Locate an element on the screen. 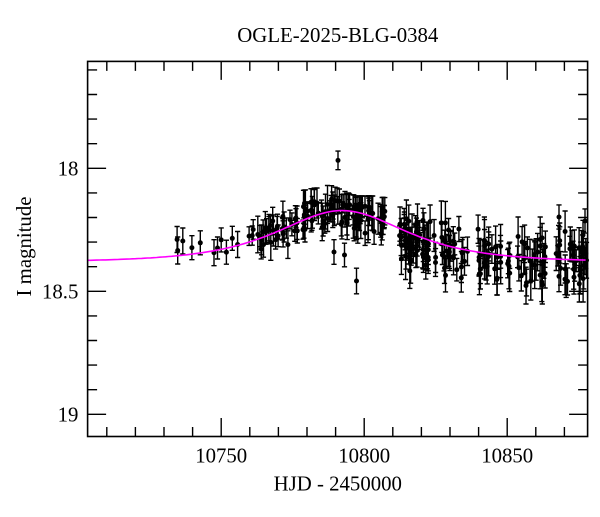  svg-text: 10750 is located at coordinates (221, 455).